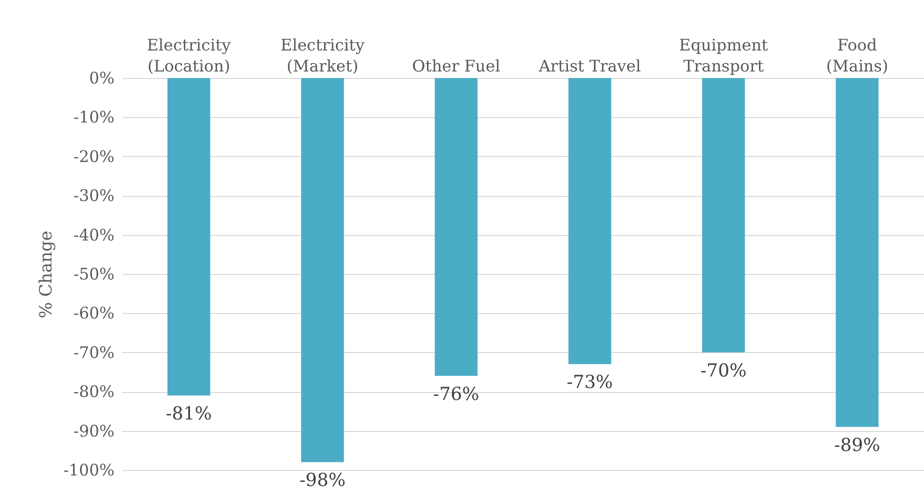 Image resolution: width=924 pixels, height=497 pixels. Describe the element at coordinates (94, 274) in the screenshot. I see `y-tick-label: -50%` at that location.